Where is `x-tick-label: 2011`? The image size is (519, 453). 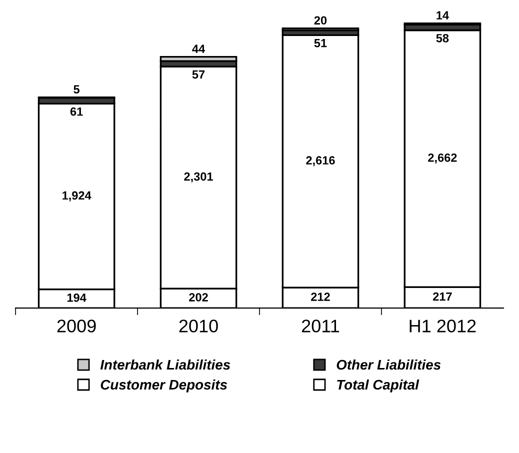
x-tick-label: 2011 is located at coordinates (321, 326).